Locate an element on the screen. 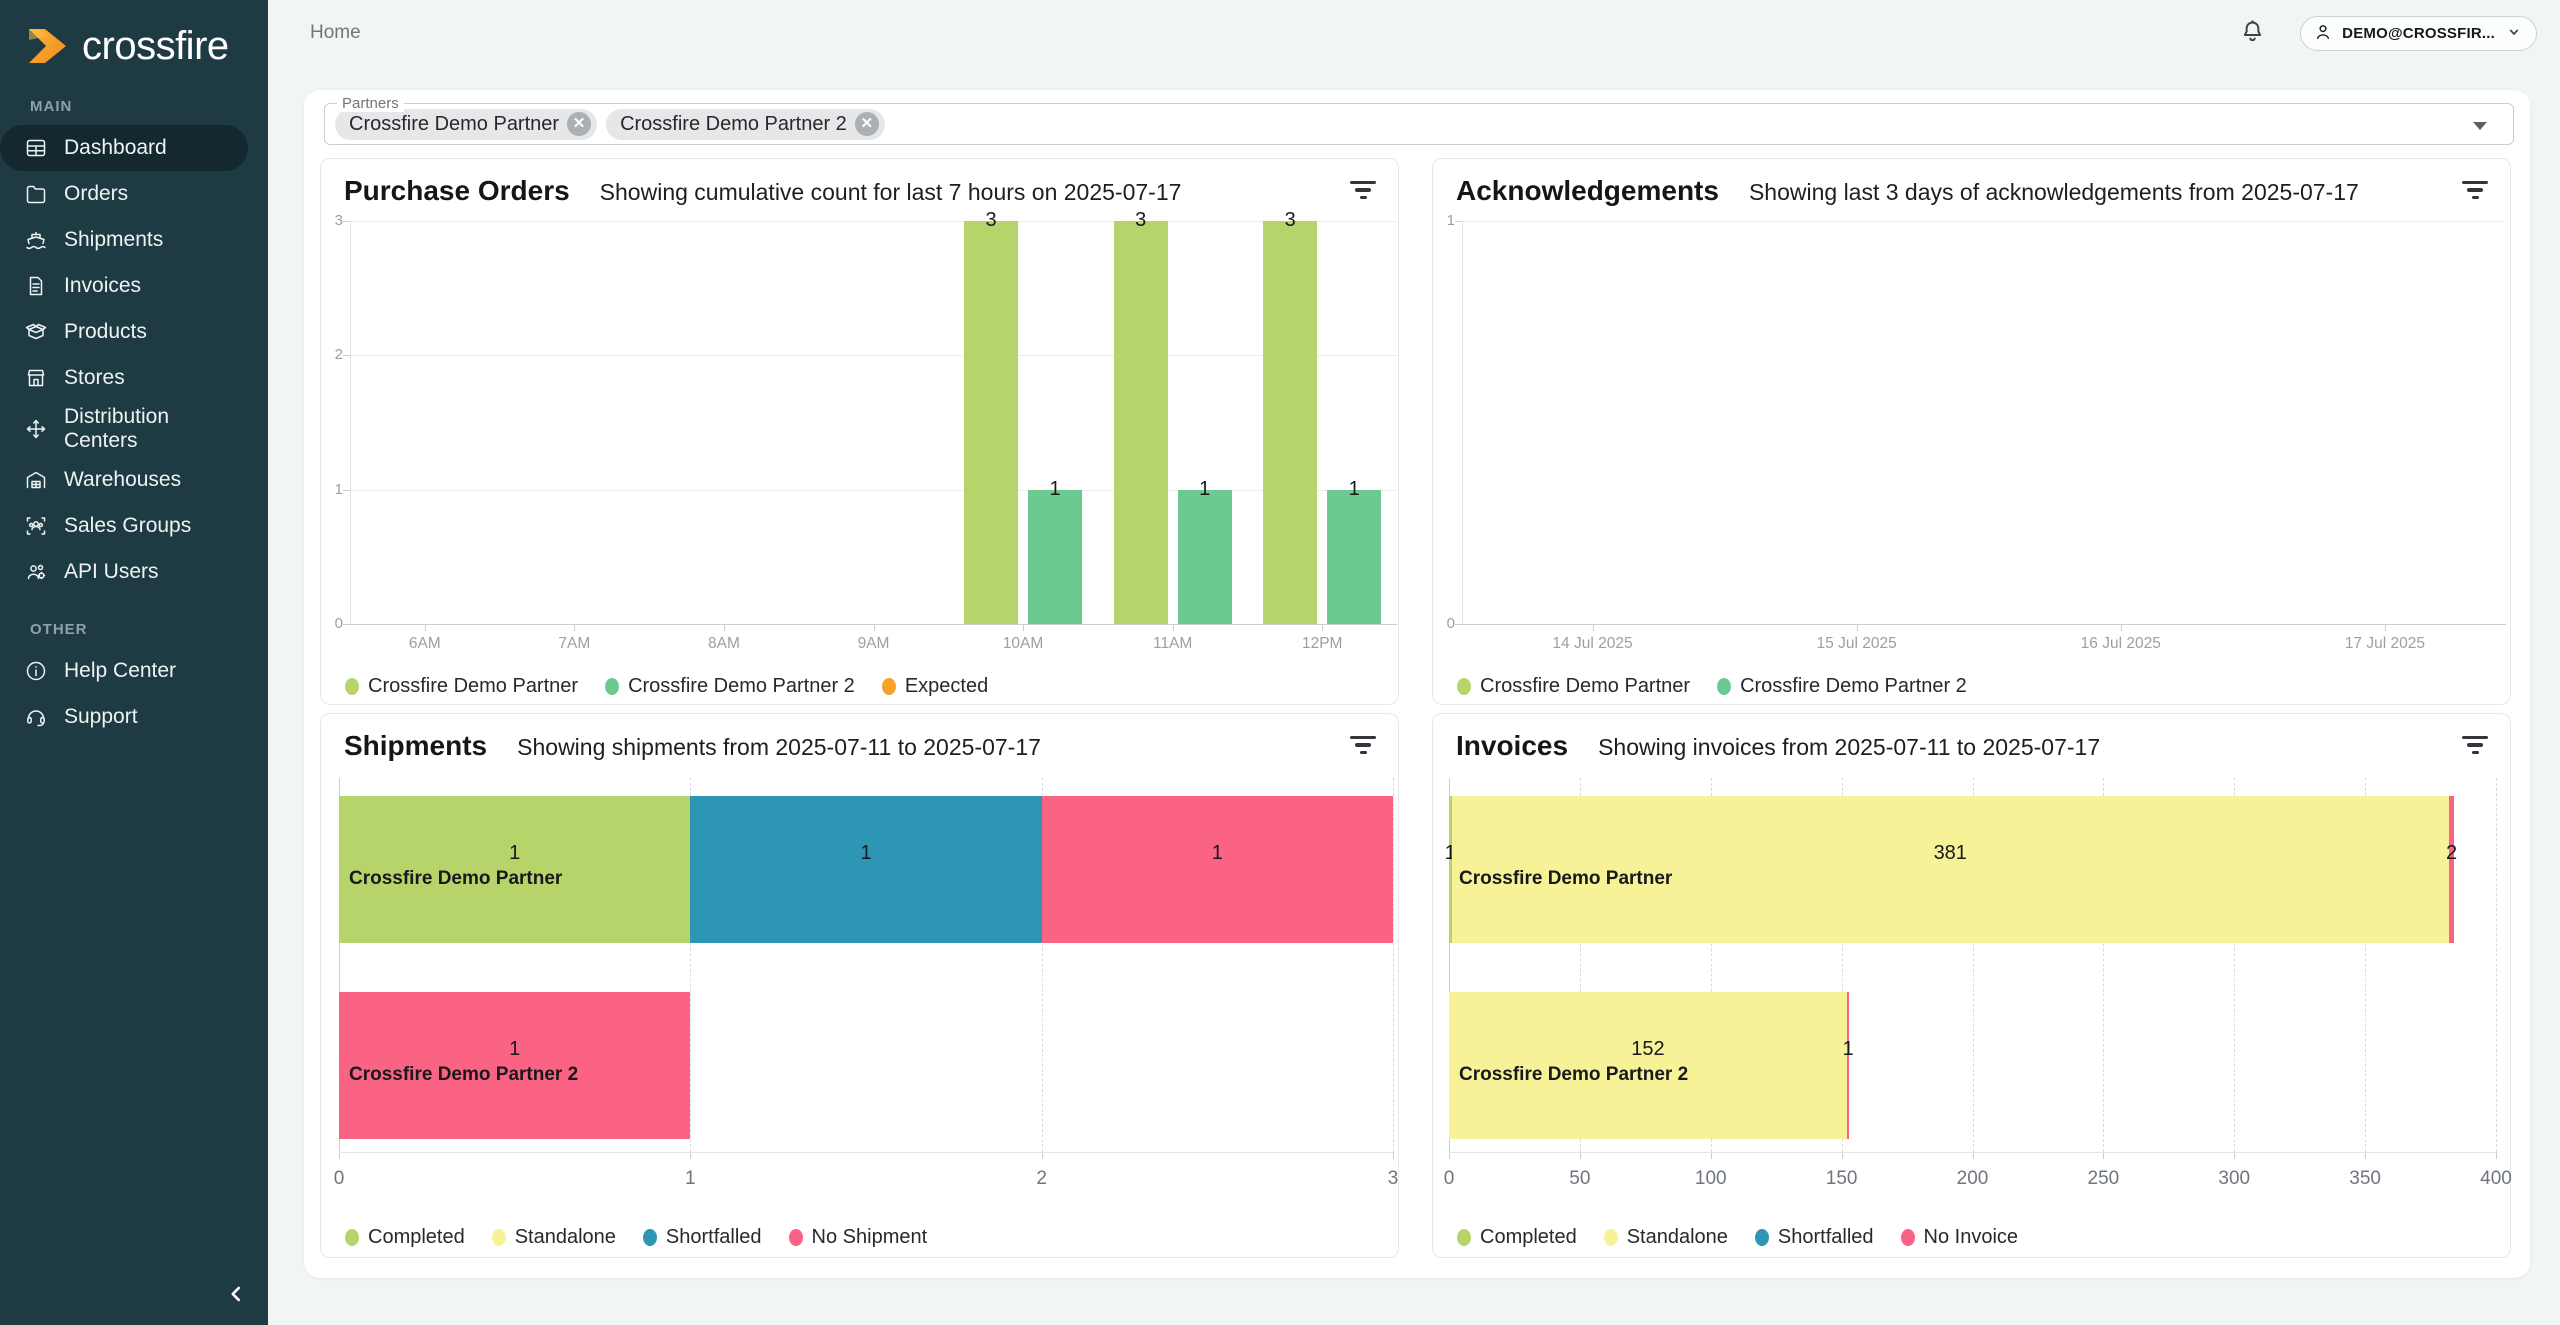  x-axis-tick-label: 9AM is located at coordinates (873, 643).